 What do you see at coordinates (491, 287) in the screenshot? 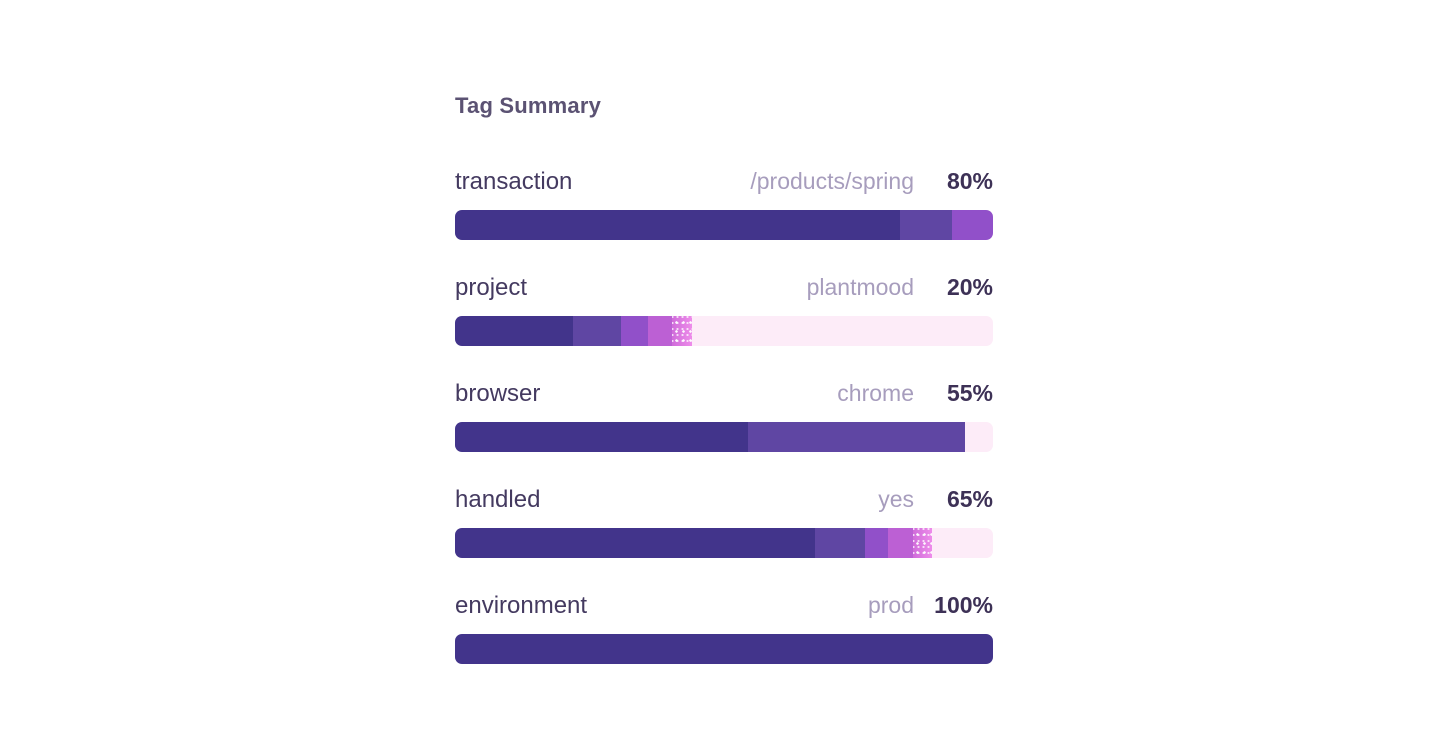
I see `tag-name: project` at bounding box center [491, 287].